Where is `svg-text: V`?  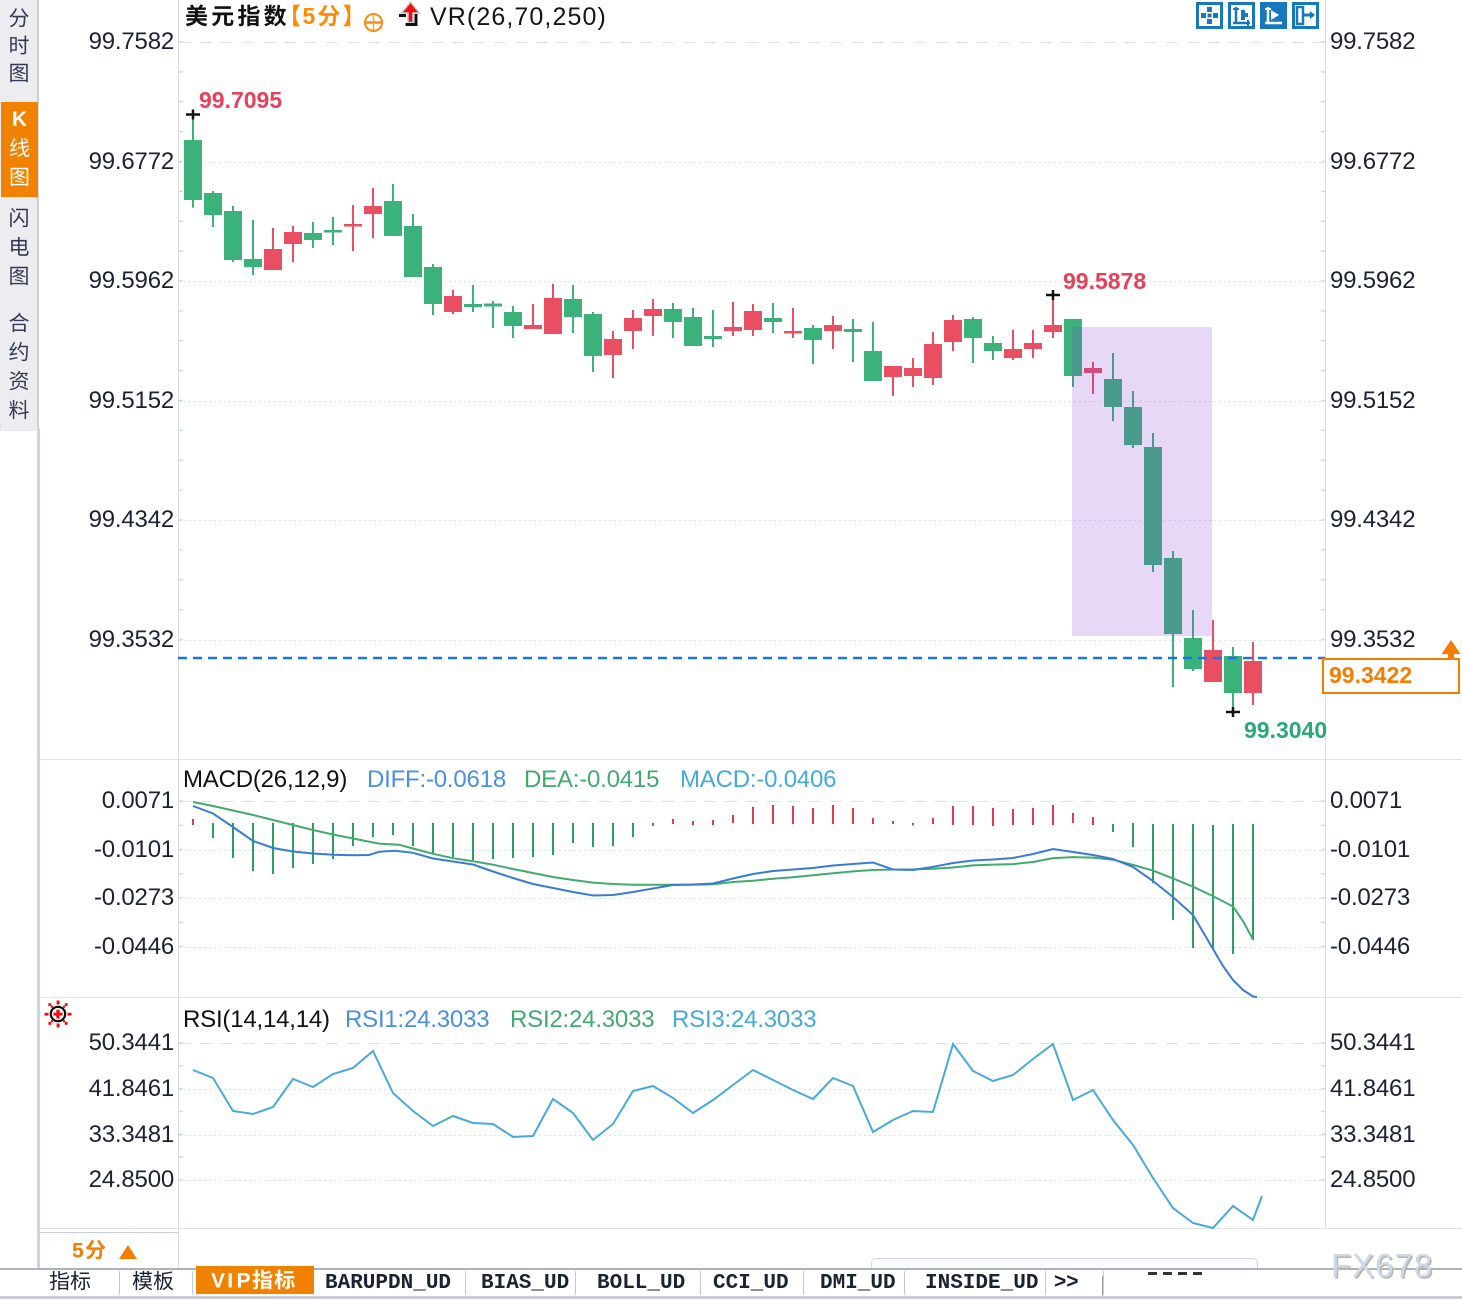 svg-text: V is located at coordinates (218, 1281).